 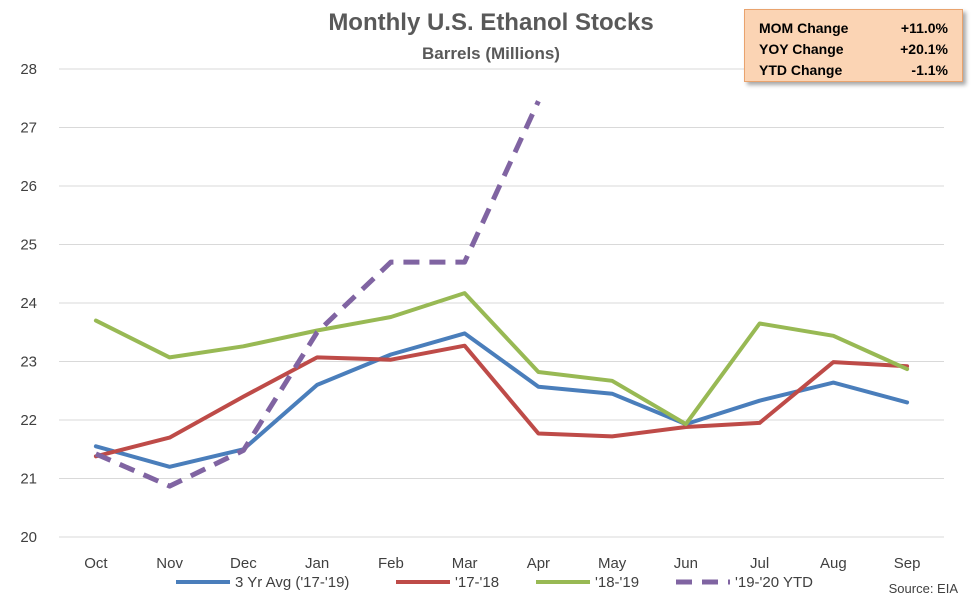 I want to click on x-axis-ticks: Oct Nov Dec Jan Feb Mar Apr May Jun Jul Aug Sep, so click(x=502, y=563).